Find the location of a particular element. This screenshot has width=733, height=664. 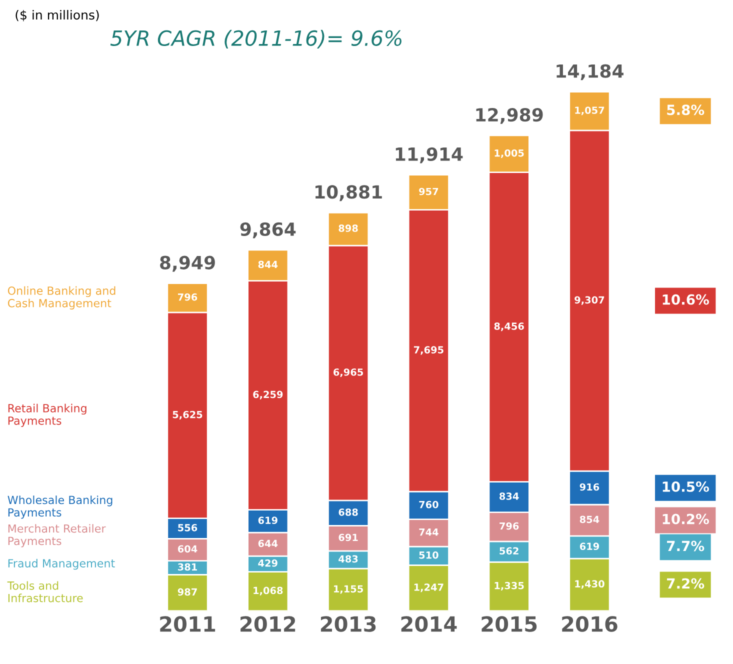

text: Merchant Retailer Payments is located at coordinates (57, 536).